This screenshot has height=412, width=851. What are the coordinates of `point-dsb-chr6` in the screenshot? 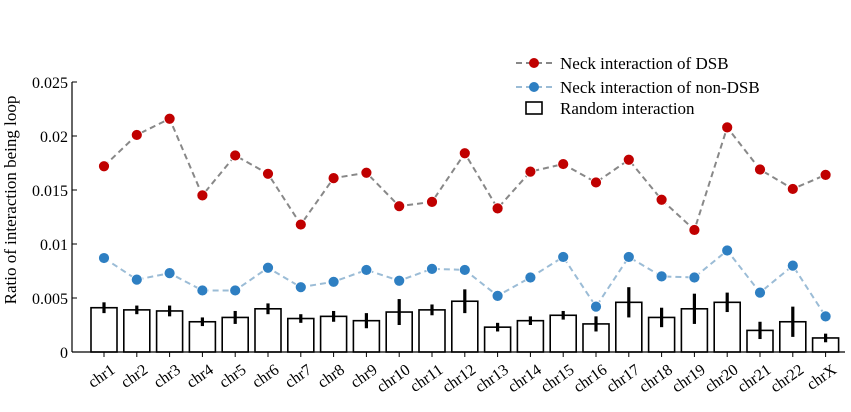 It's located at (268, 173).